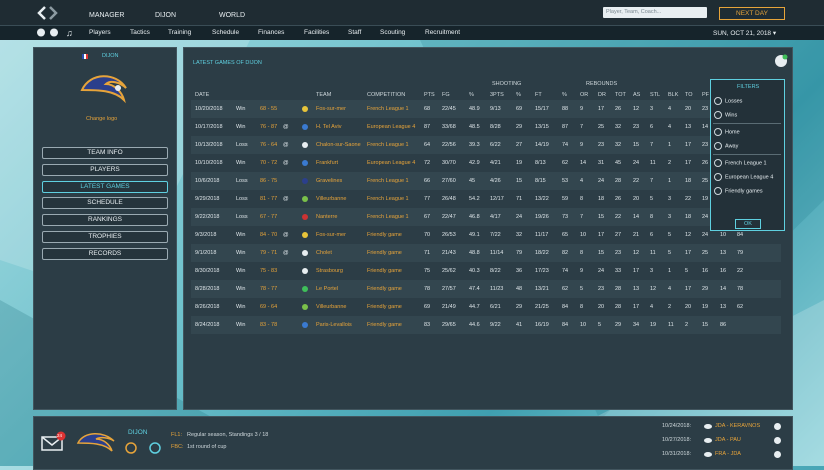 This screenshot has width=824, height=470. What do you see at coordinates (324, 95) in the screenshot?
I see `column-header: TEAM` at bounding box center [324, 95].